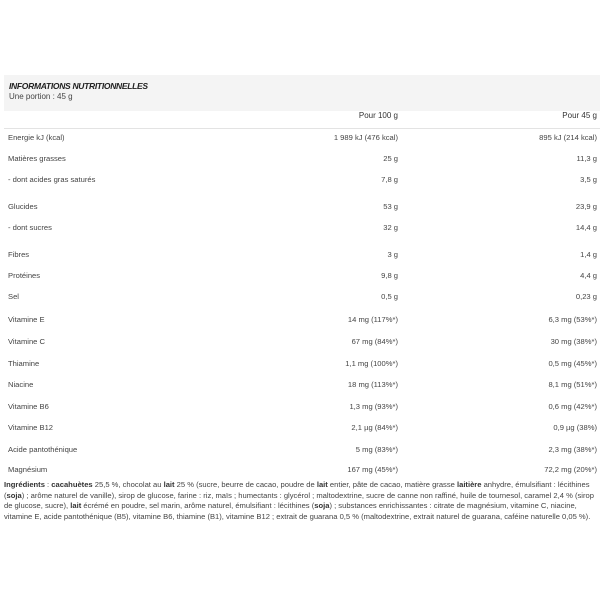 This screenshot has height=600, width=600. Describe the element at coordinates (72, 484) in the screenshot. I see `ingredient-highlight: cacahuètes` at that location.